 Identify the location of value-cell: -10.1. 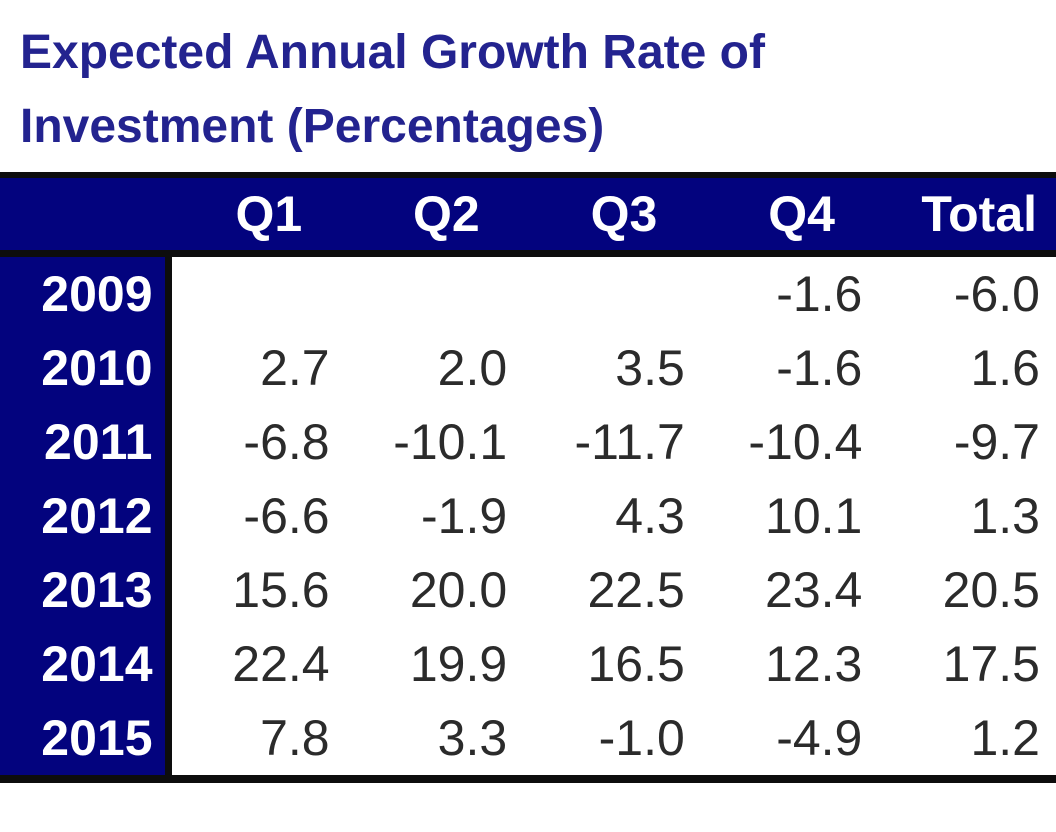
(434, 442).